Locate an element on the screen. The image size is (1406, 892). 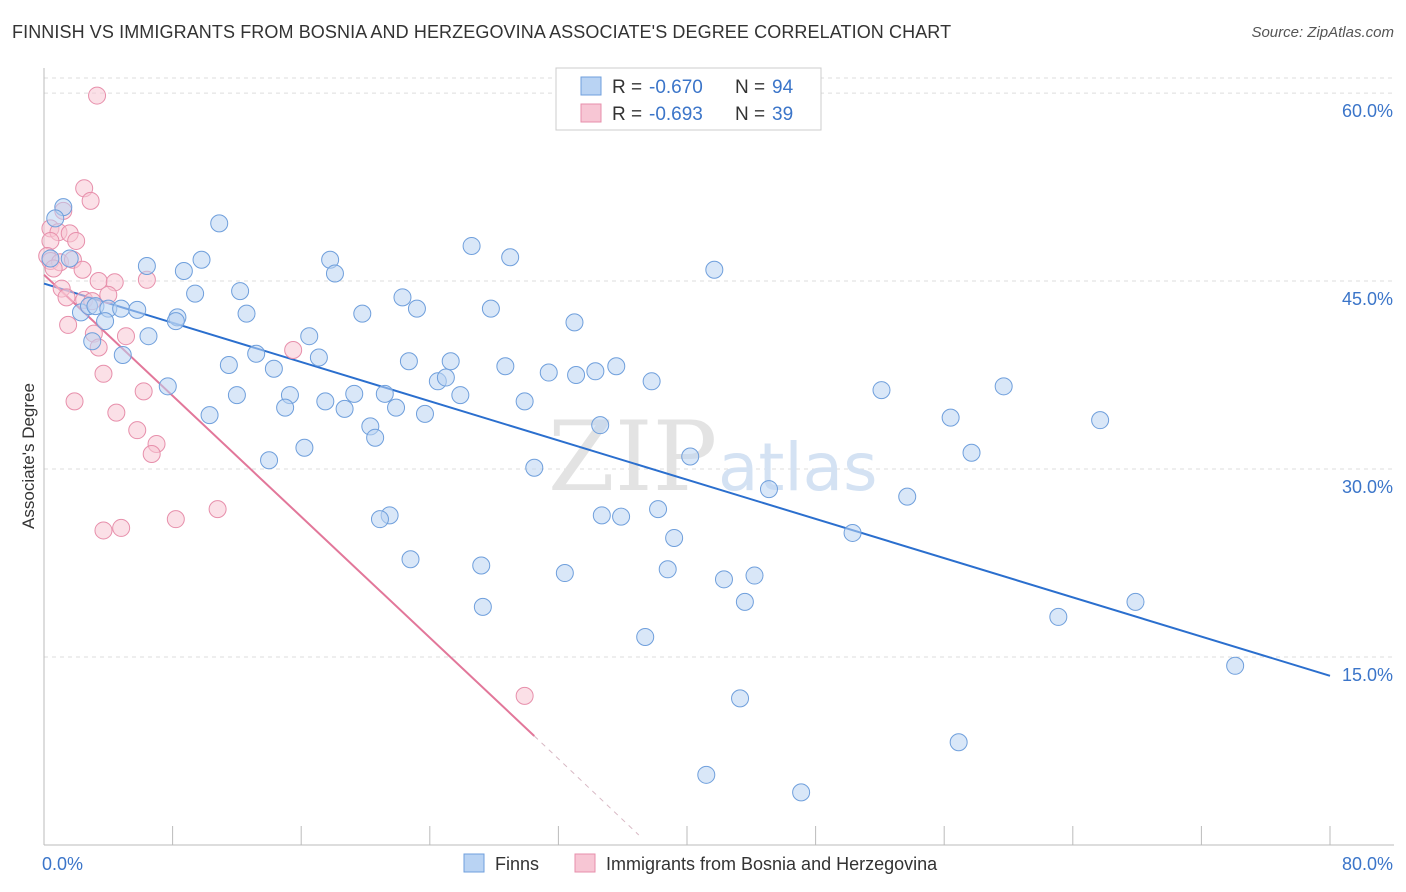
y-axis-label: Associate's Degree is located at coordinates (28, 456).